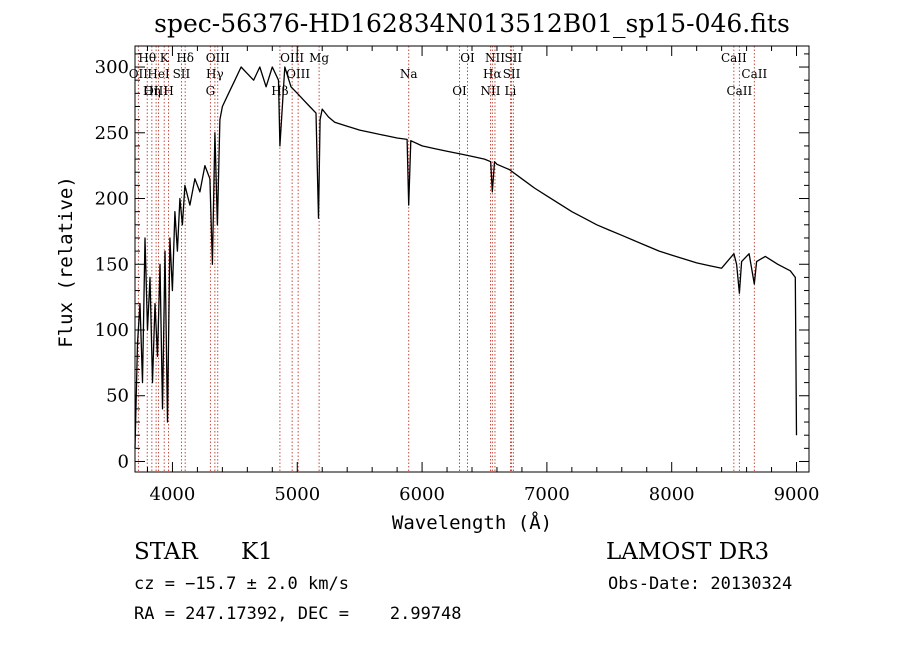 This screenshot has width=900, height=649. Describe the element at coordinates (211, 91) in the screenshot. I see `spectral-line-label: G` at that location.